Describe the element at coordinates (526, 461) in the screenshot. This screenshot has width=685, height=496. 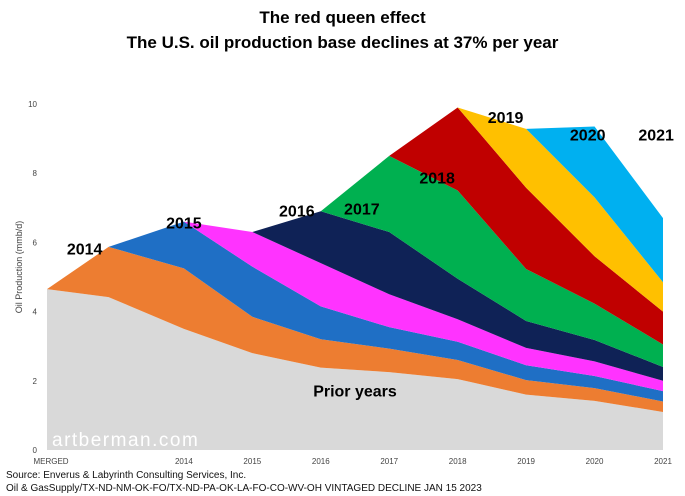
I see `x-tick-label: 2019` at that location.